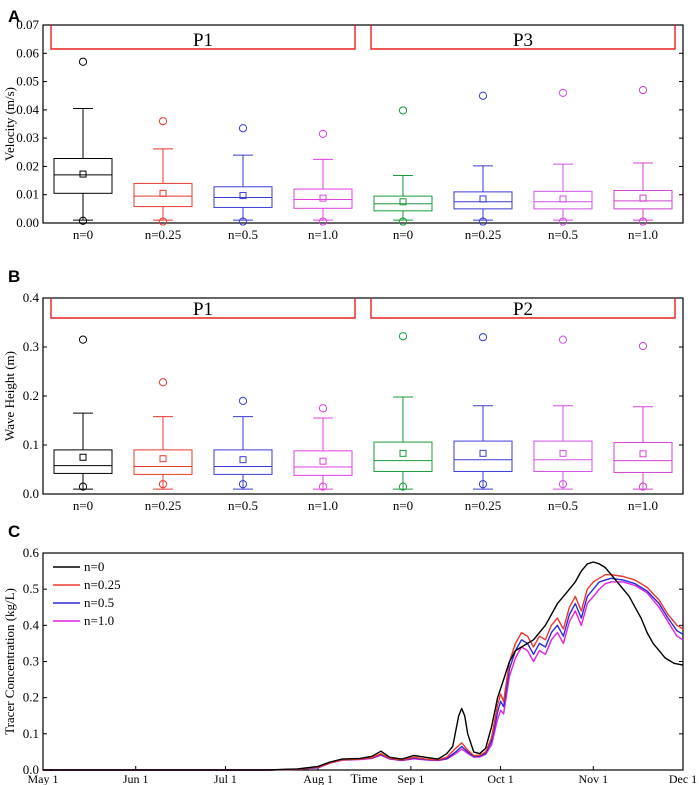 The width and height of the screenshot is (699, 785). What do you see at coordinates (27, 165) in the screenshot?
I see `y-tick-label: 0.02` at bounding box center [27, 165].